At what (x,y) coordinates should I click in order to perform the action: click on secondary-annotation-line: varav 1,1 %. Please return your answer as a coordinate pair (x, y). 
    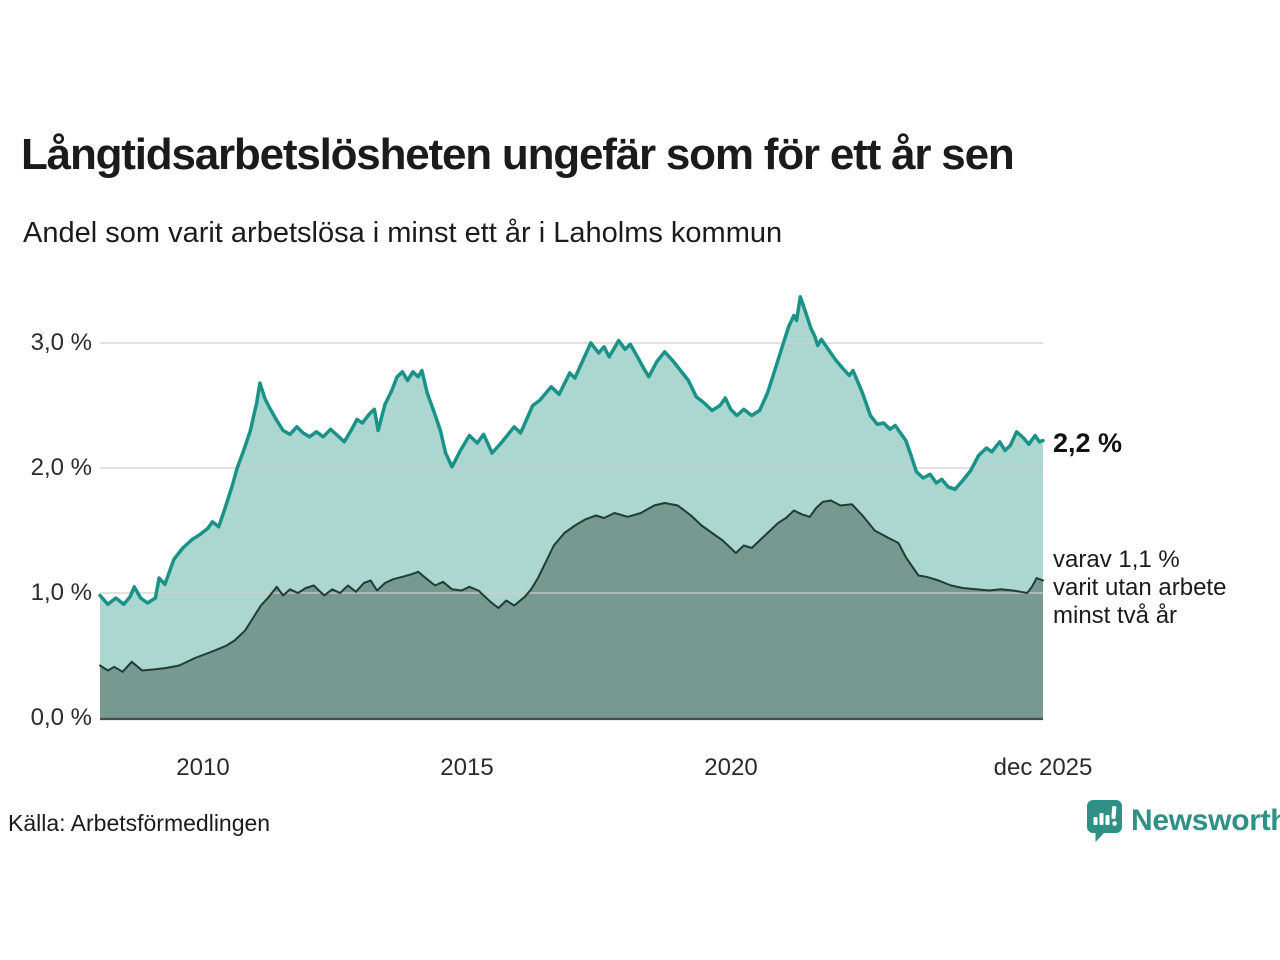
    Looking at the image, I should click on (1116, 559).